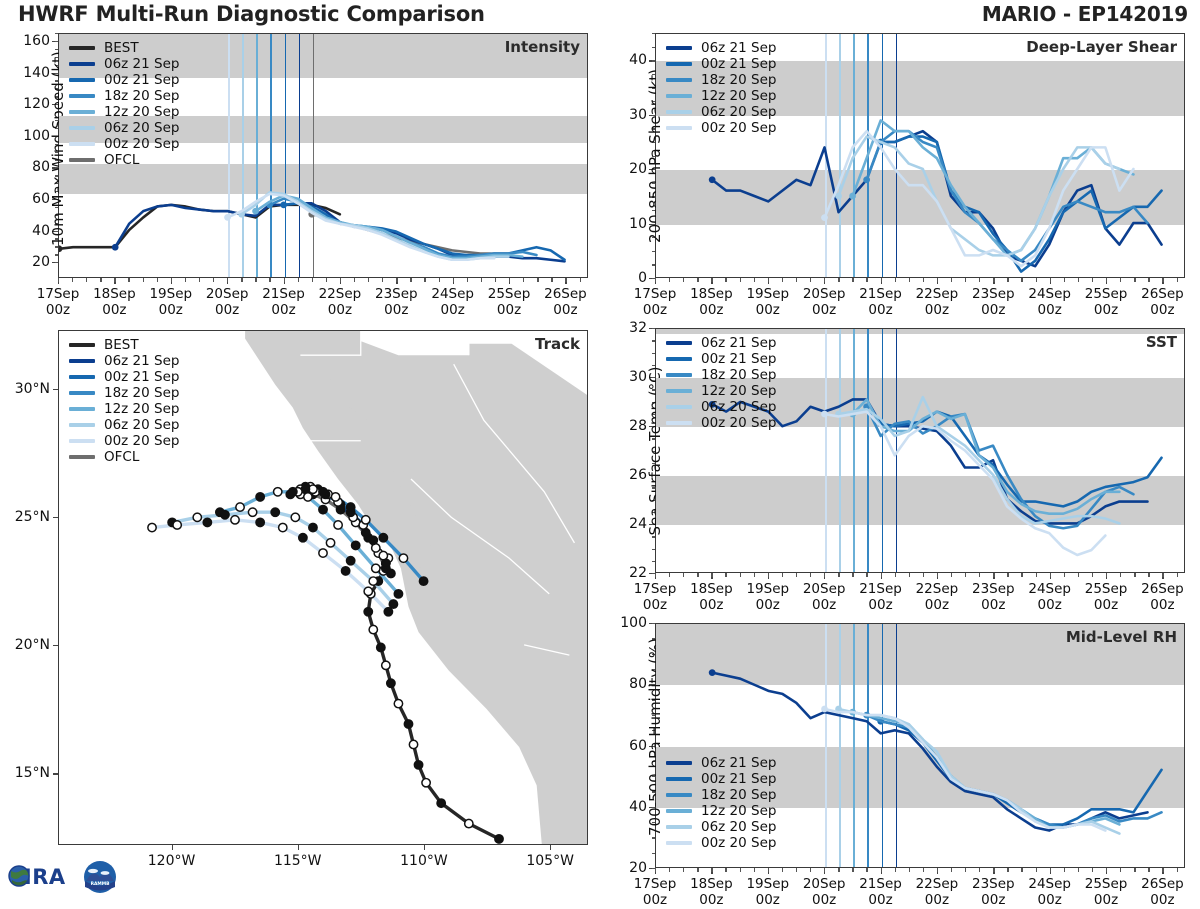 The height and width of the screenshot is (909, 1200). I want to click on x-tick-date: 20Sep, so click(824, 589).